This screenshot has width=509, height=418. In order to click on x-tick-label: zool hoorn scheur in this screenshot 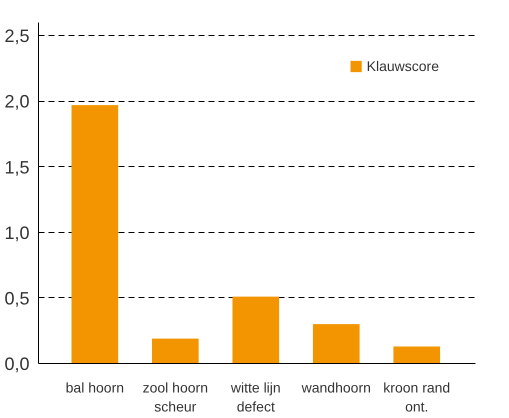, I will do `click(175, 397)`.